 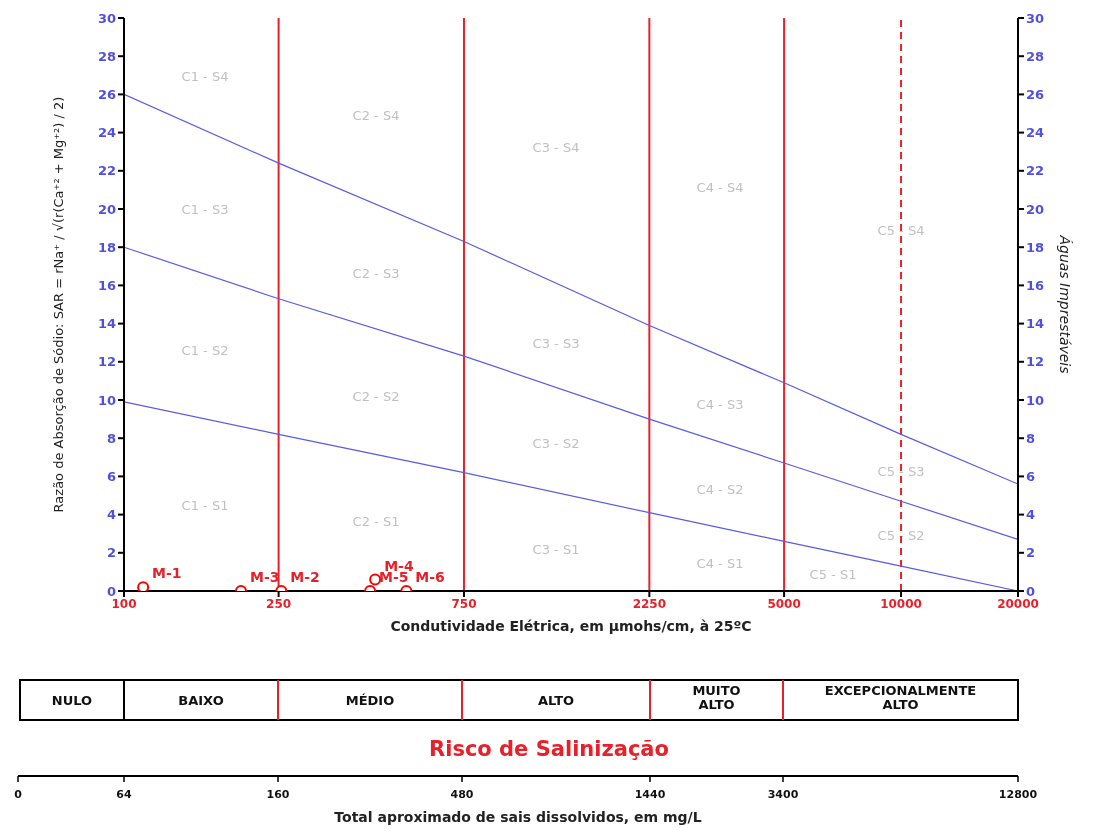 What do you see at coordinates (784, 603) in the screenshot?
I see `x-tick-label: 5000` at bounding box center [784, 603].